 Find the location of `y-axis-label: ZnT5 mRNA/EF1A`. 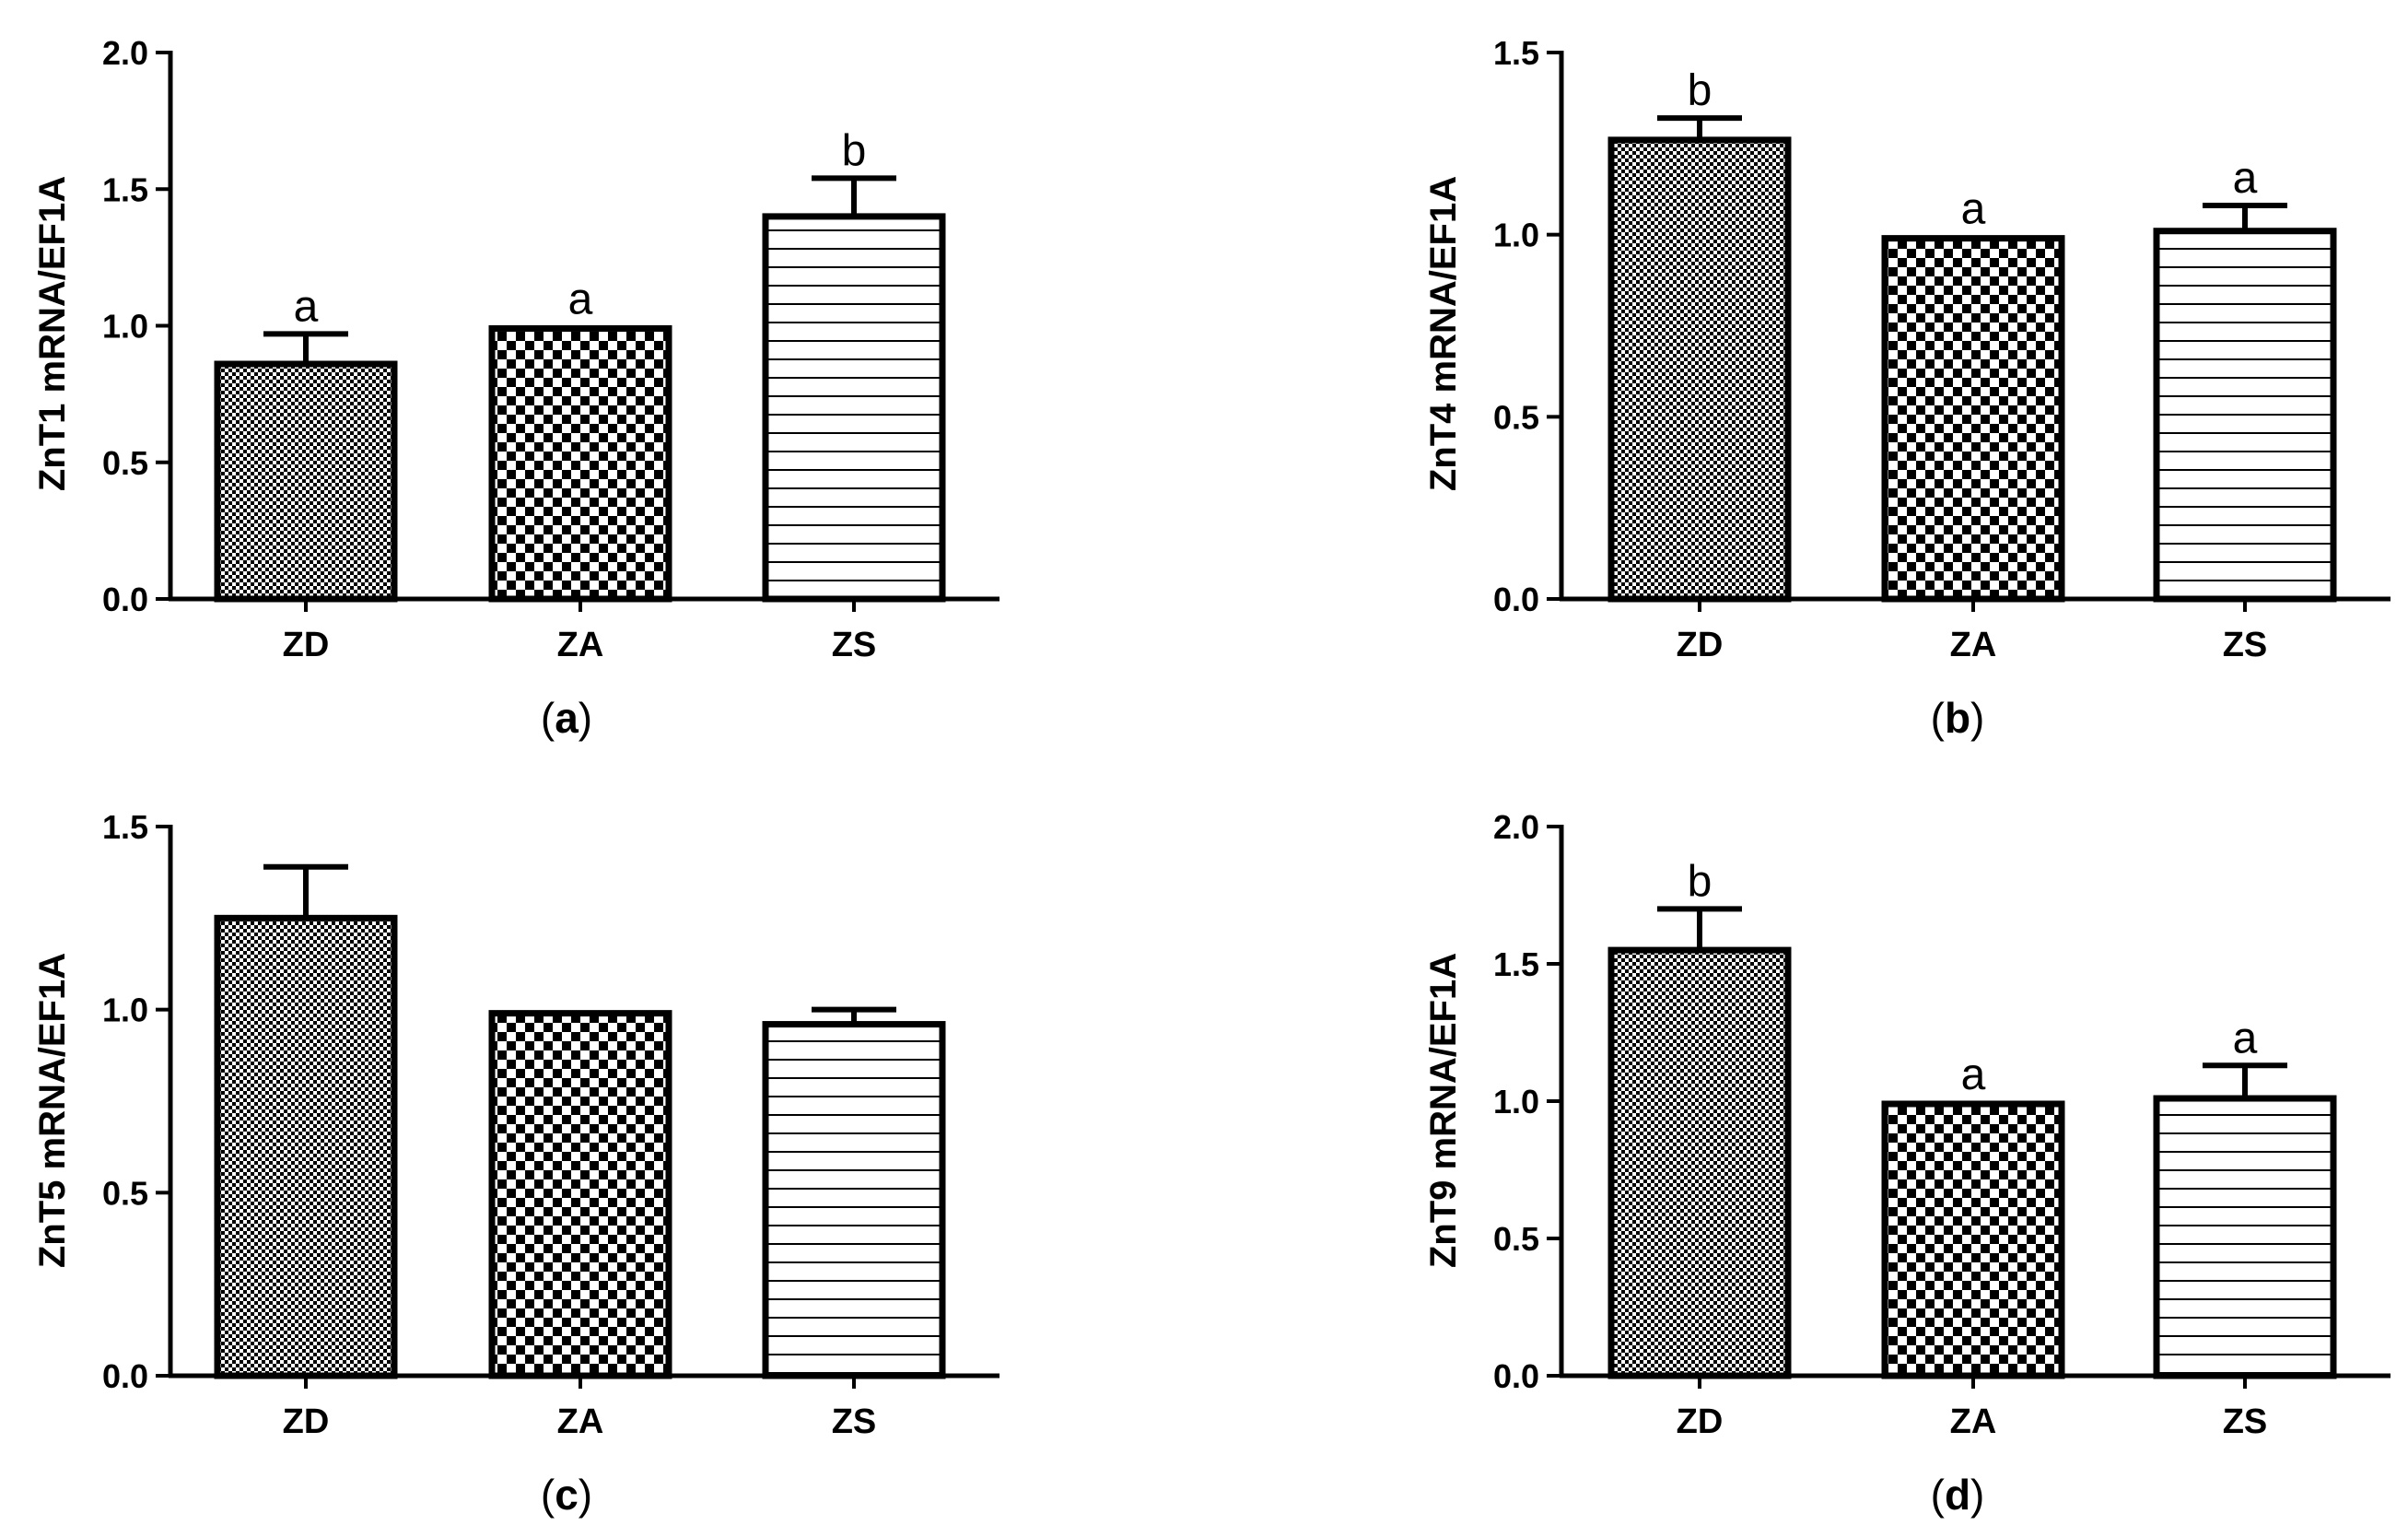

y-axis-label: ZnT5 mRNA/EF1A is located at coordinates (53, 1110).